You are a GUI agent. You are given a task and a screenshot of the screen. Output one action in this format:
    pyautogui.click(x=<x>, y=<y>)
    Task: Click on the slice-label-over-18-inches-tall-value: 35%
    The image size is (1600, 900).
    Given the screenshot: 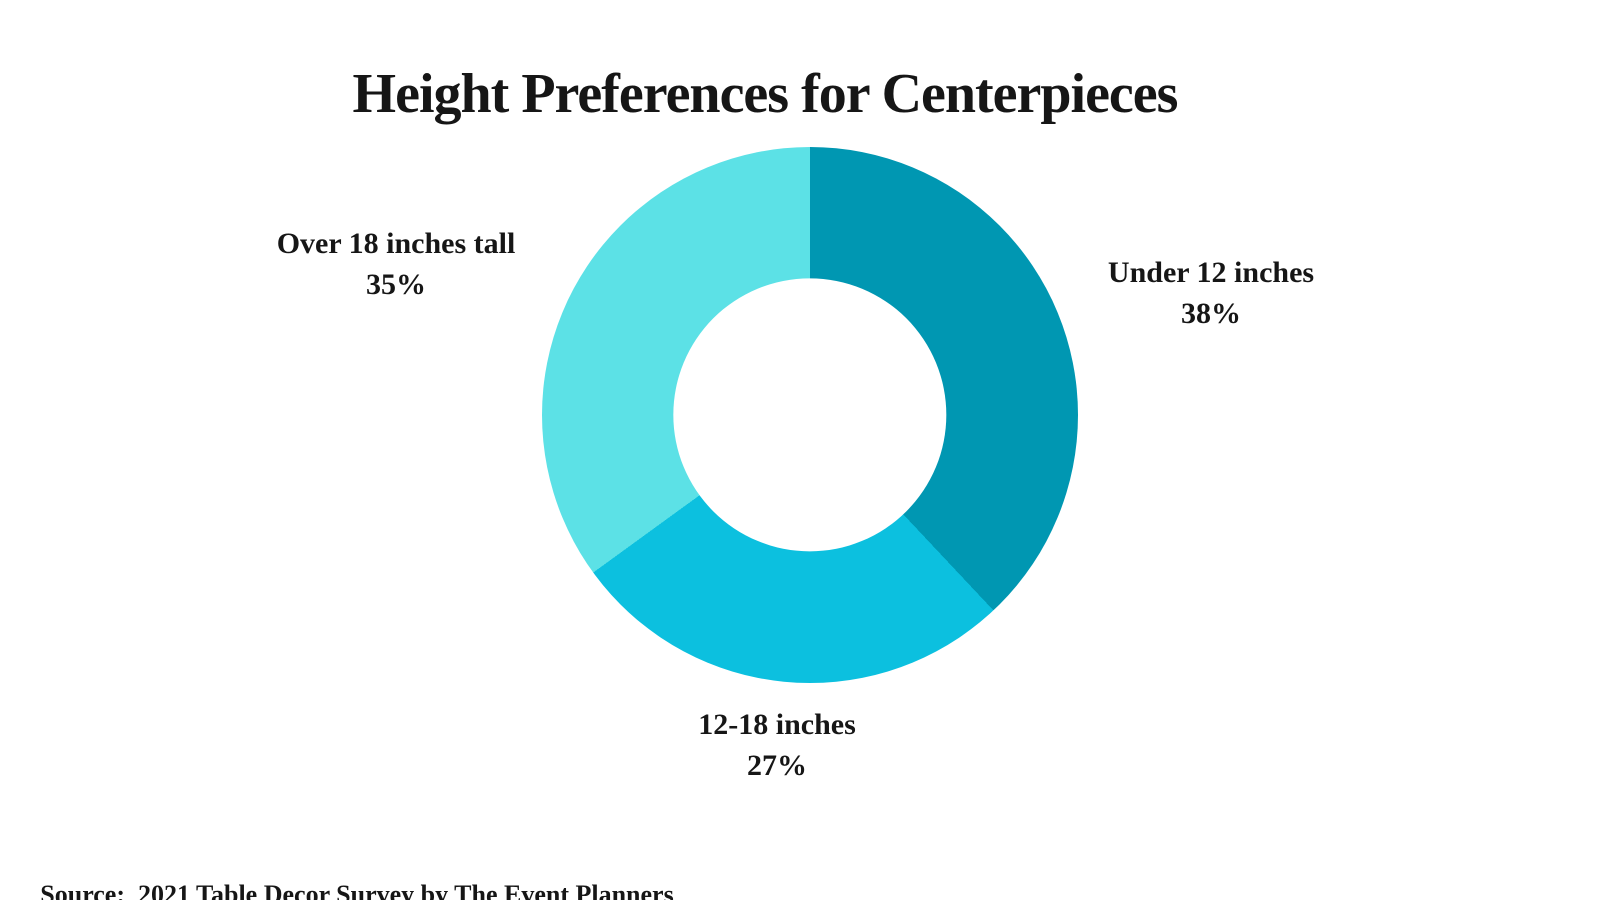 What is the action you would take?
    pyautogui.click(x=396, y=284)
    